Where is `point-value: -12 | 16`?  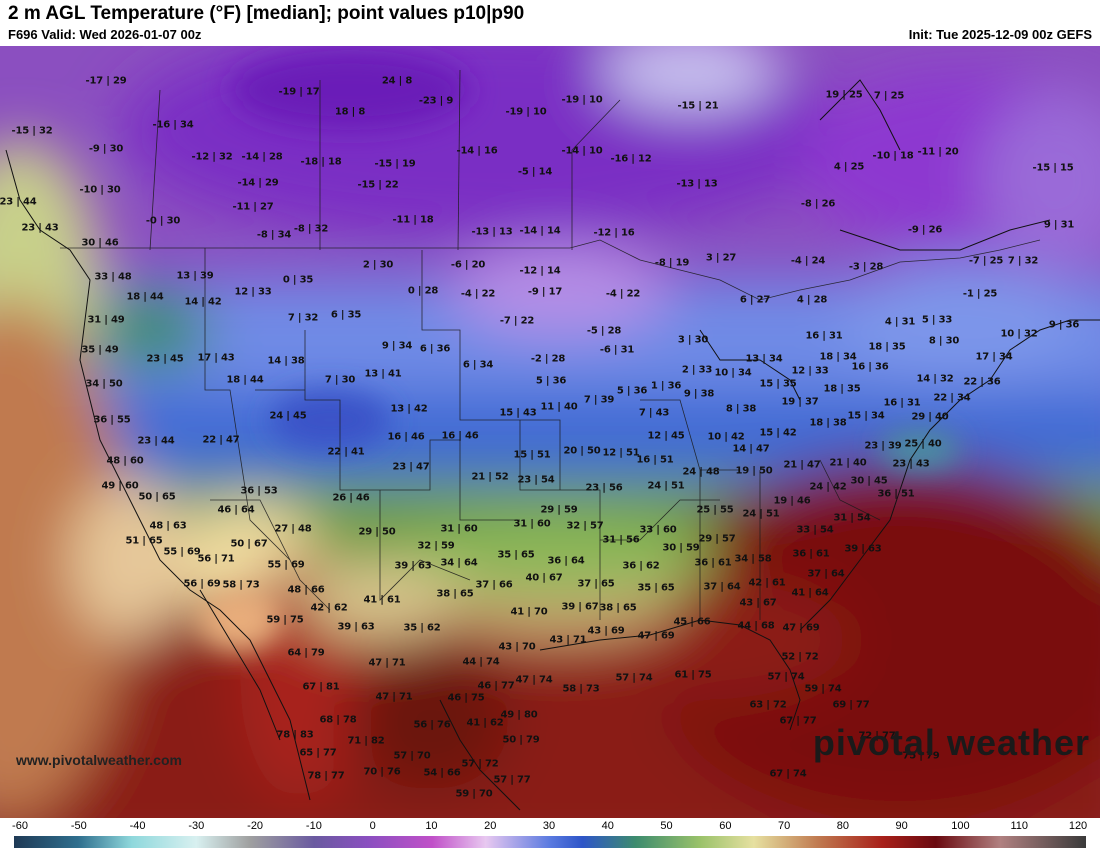
point-value: -12 | 16 is located at coordinates (614, 233).